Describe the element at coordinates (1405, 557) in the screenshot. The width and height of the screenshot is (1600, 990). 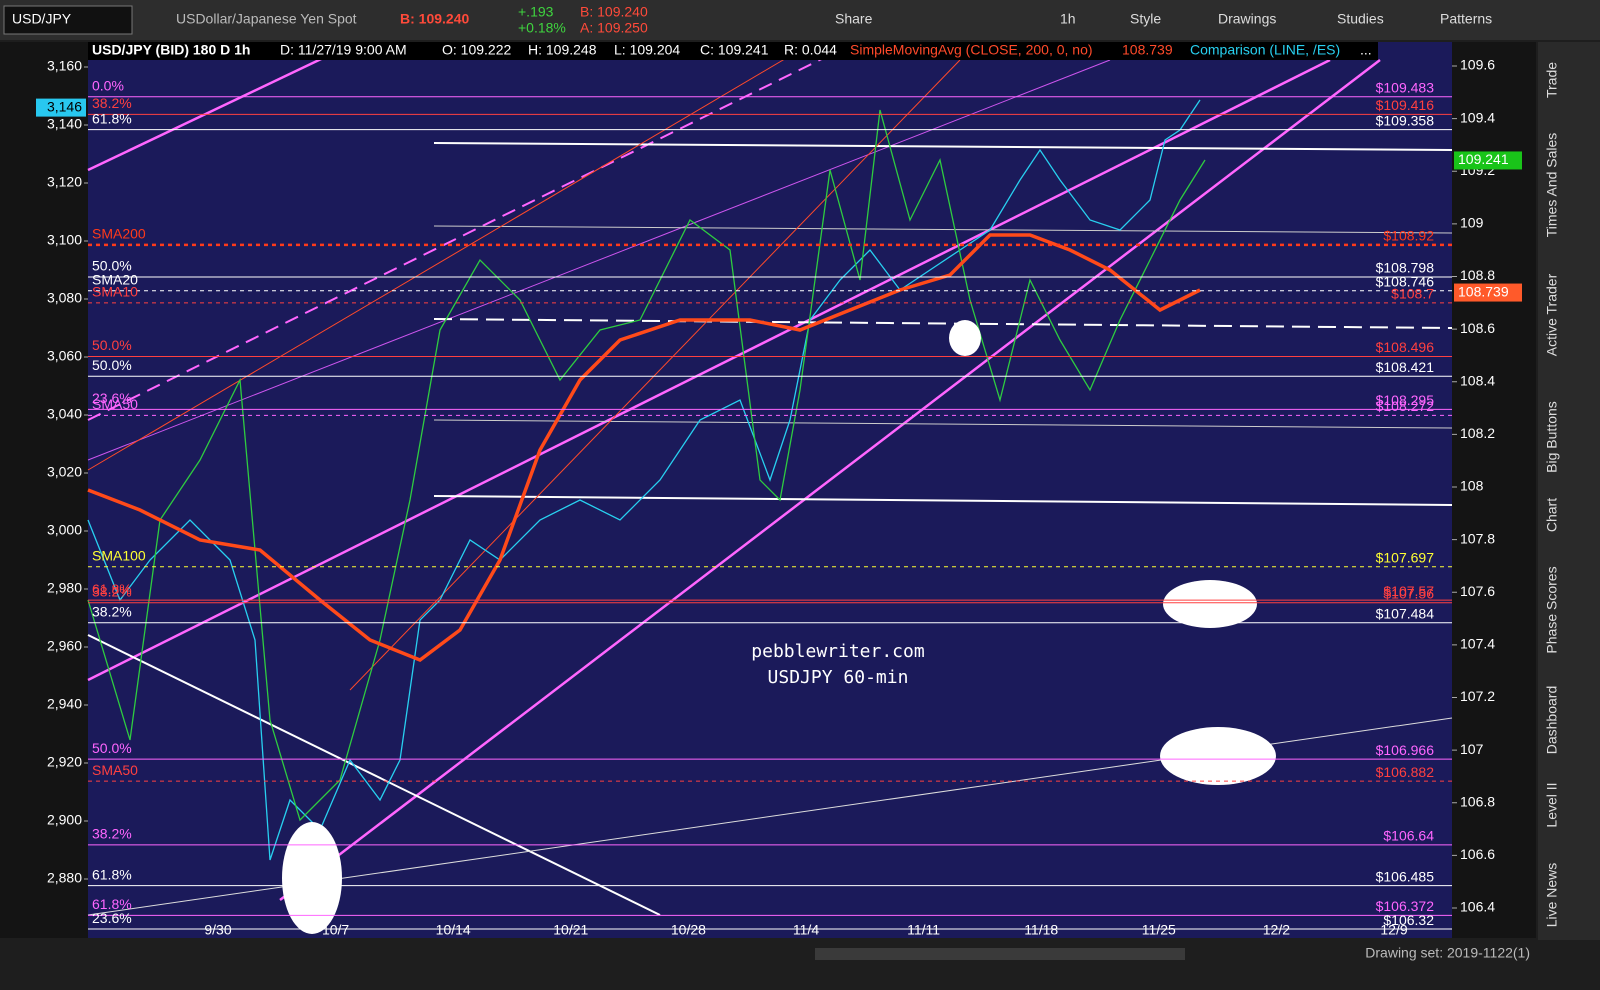
I see `level-label: $107.697` at that location.